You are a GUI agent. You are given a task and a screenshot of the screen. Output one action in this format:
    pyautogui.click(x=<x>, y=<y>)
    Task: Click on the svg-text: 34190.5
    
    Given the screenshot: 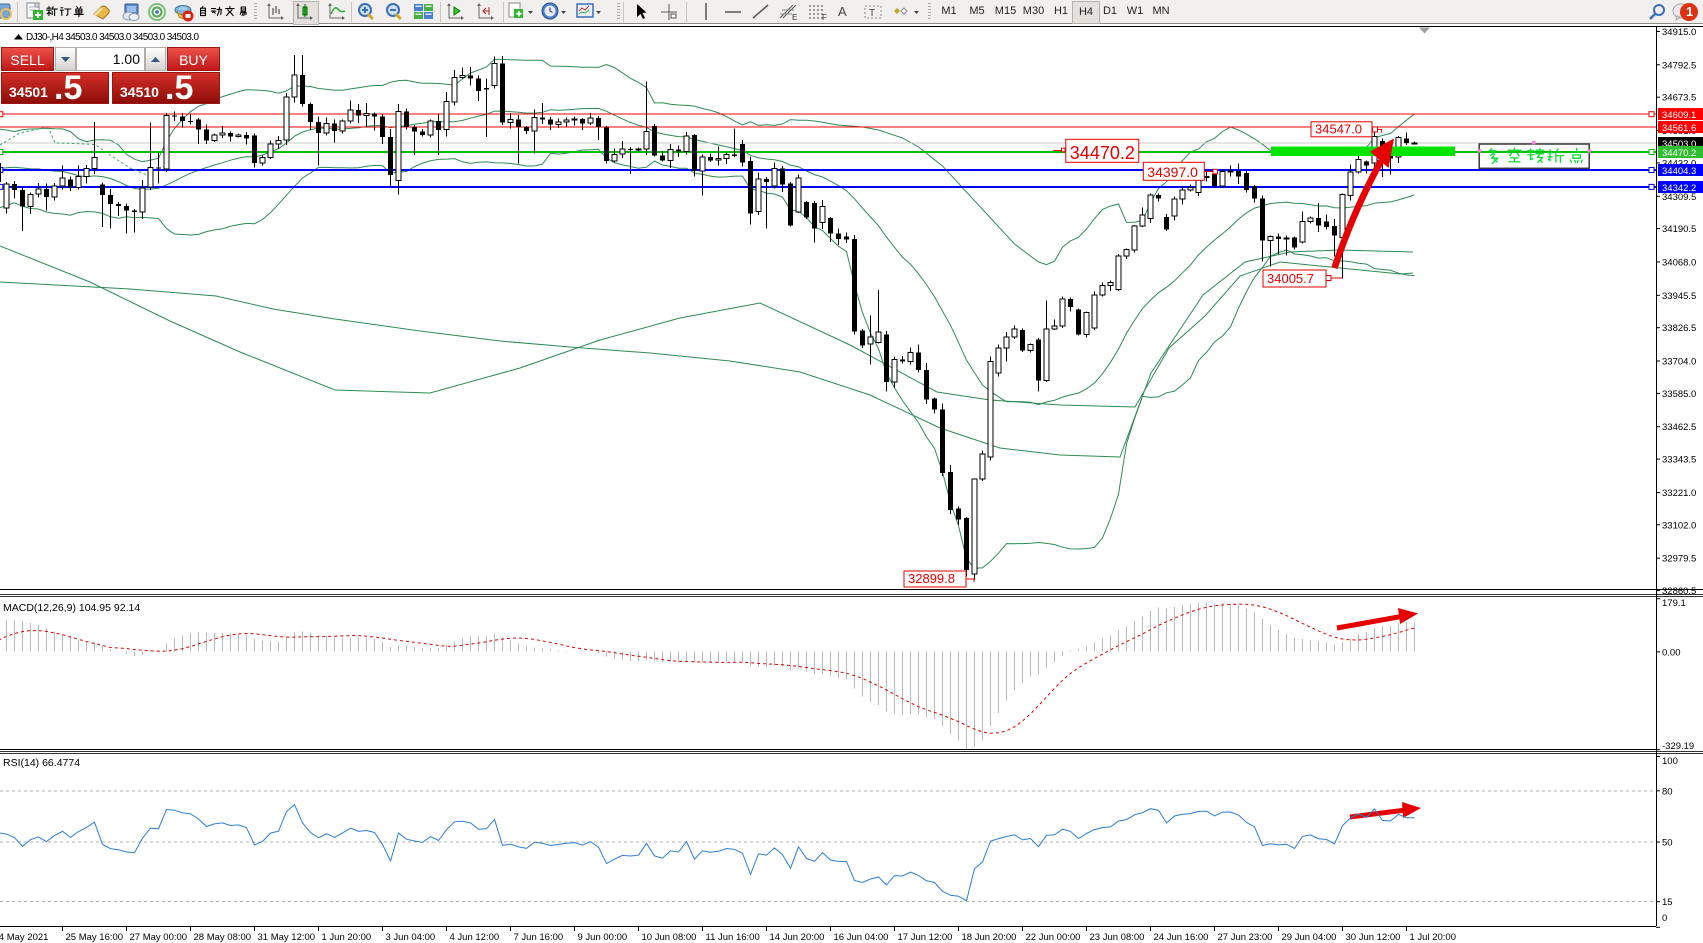 What is the action you would take?
    pyautogui.click(x=1679, y=229)
    